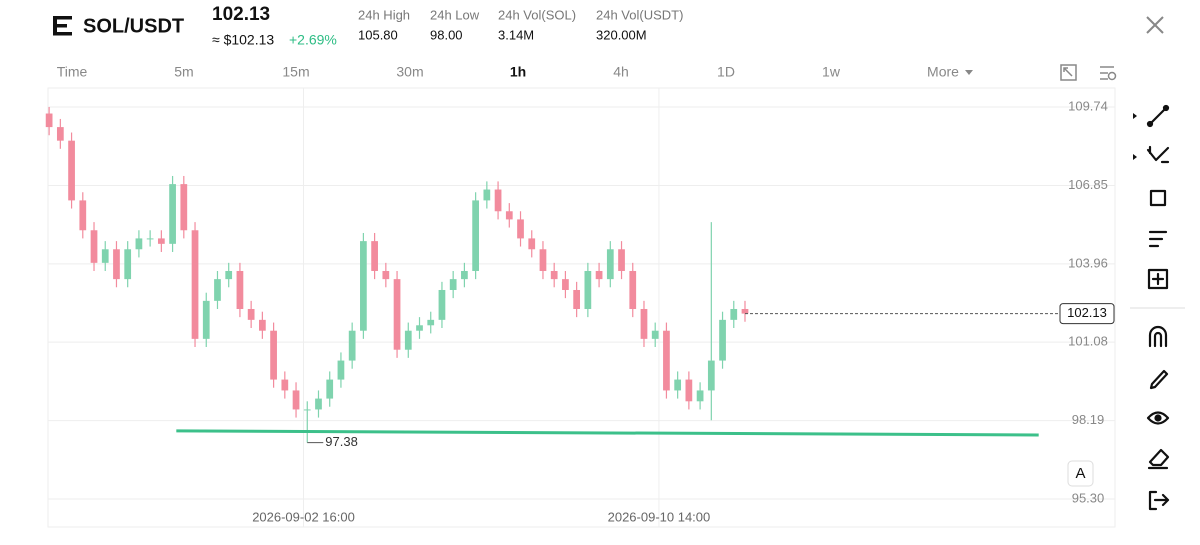 The height and width of the screenshot is (545, 1200). Describe the element at coordinates (183, 72) in the screenshot. I see `interval-tab: 5m` at that location.